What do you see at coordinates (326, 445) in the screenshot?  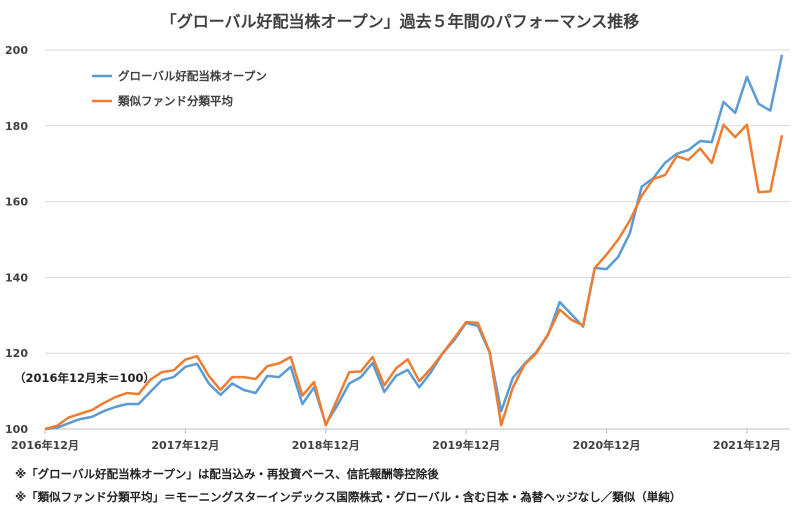 I see `x-tick-label: 2018年12月` at bounding box center [326, 445].